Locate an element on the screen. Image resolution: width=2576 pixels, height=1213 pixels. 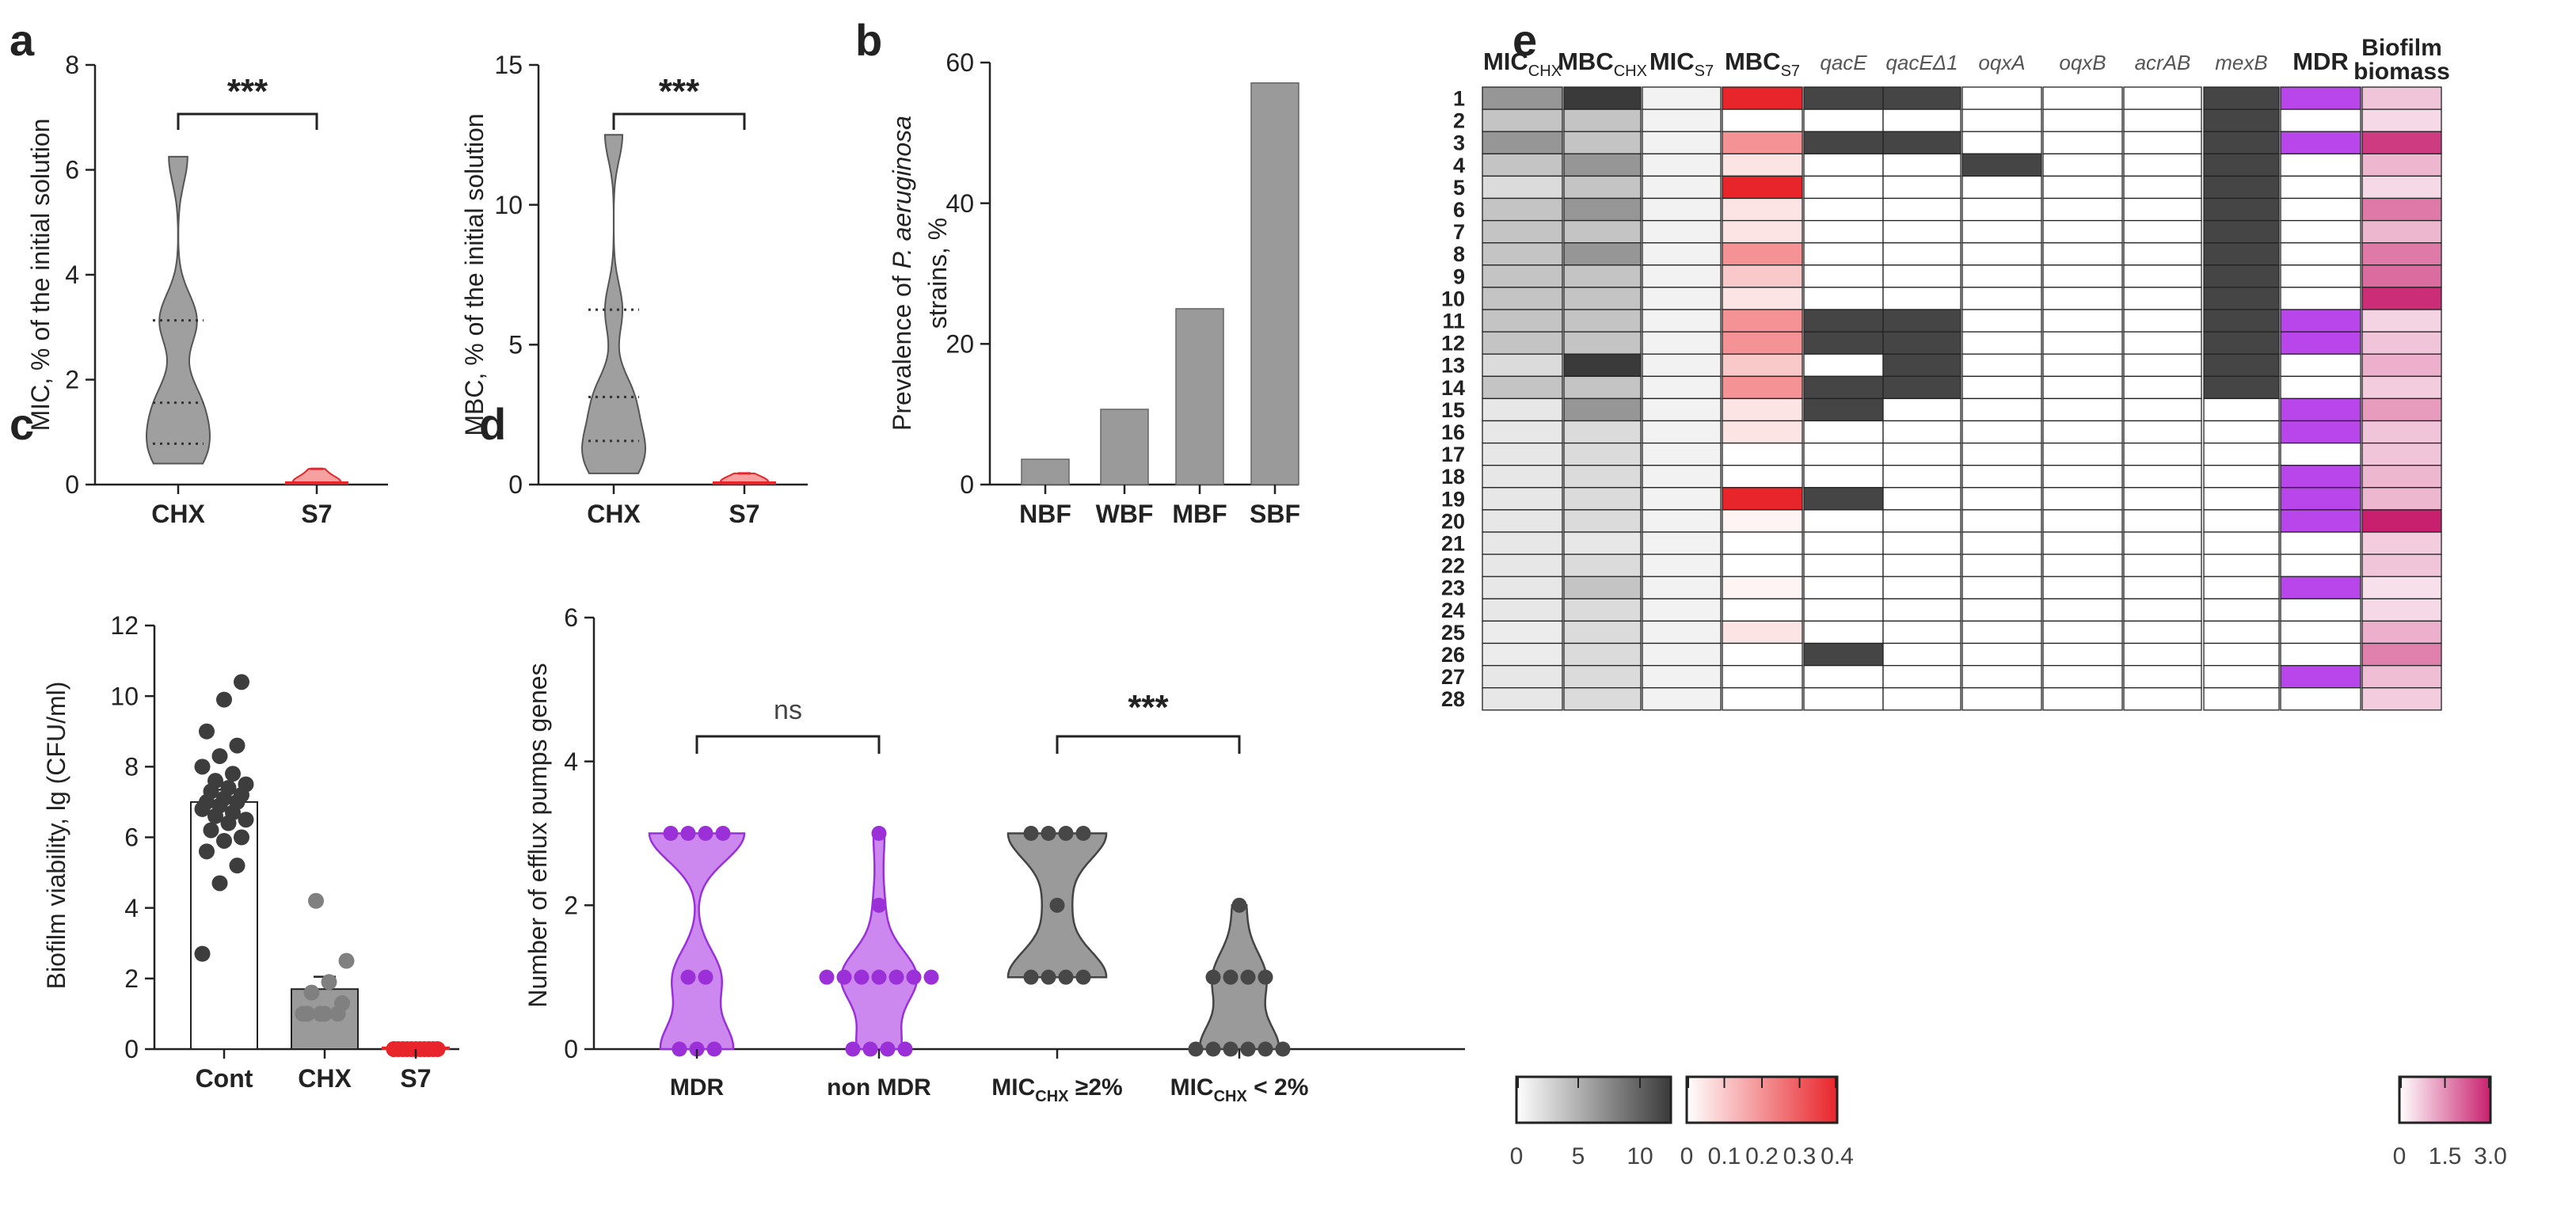
column-header-sub: CHX is located at coordinates (1630, 71).